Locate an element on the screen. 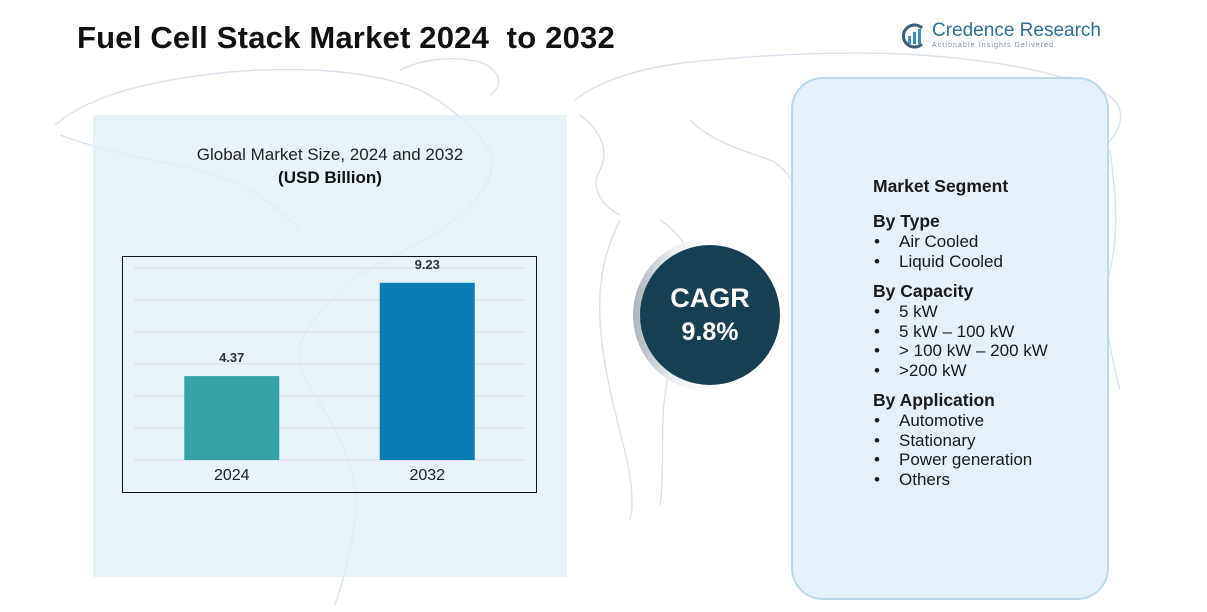 The width and height of the screenshot is (1207, 612). segment-heading: Market Segment is located at coordinates (941, 186).